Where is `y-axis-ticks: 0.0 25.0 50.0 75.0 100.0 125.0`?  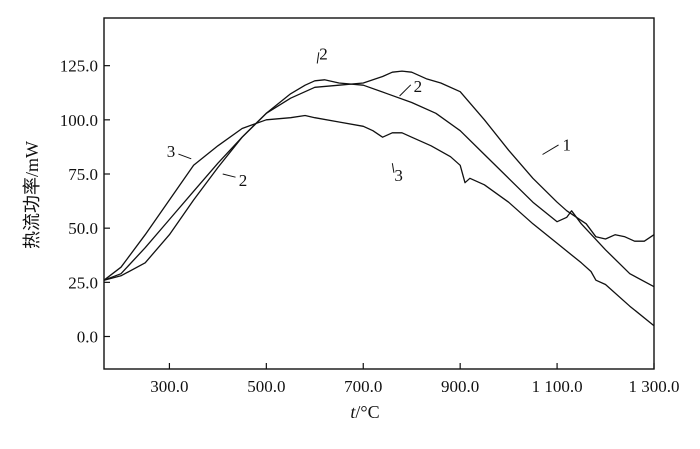 y-axis-ticks: 0.0 25.0 50.0 75.0 100.0 125.0 is located at coordinates (85, 202).